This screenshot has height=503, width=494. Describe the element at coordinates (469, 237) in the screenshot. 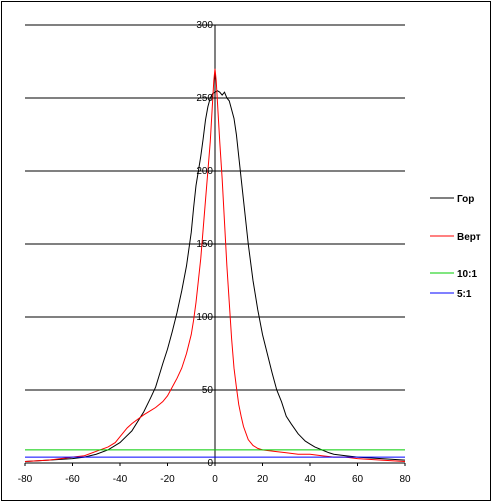

I see `legend-label-1: Верт` at that location.